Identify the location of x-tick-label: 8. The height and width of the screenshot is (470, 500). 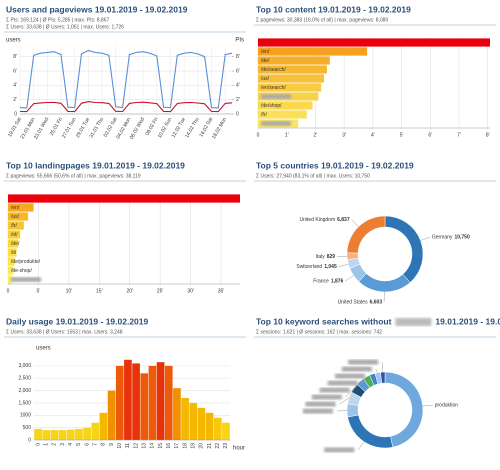
(104, 444).